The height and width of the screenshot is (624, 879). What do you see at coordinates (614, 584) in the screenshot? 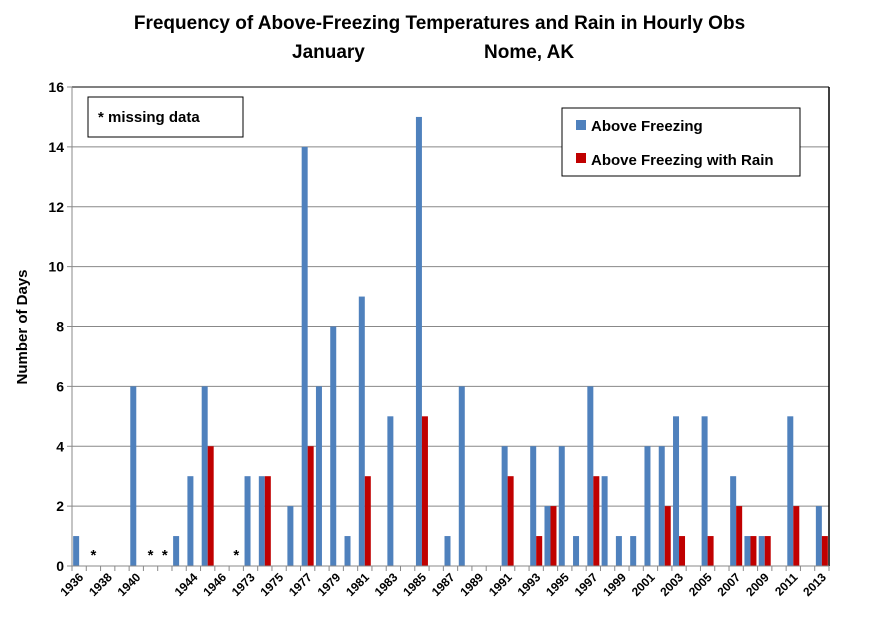
I see `x-tick-label: 1999` at bounding box center [614, 584].